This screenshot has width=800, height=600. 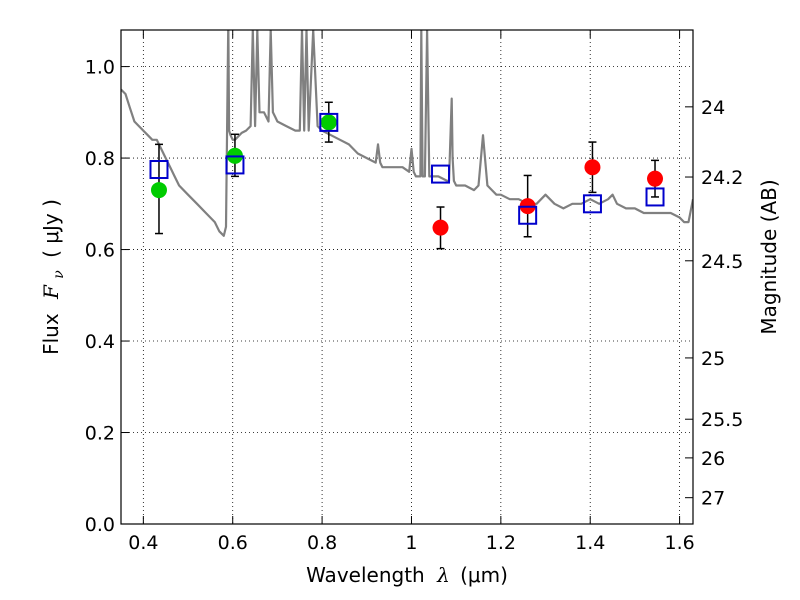 What do you see at coordinates (100, 342) in the screenshot?
I see `y-tick-label: 0.4` at bounding box center [100, 342].